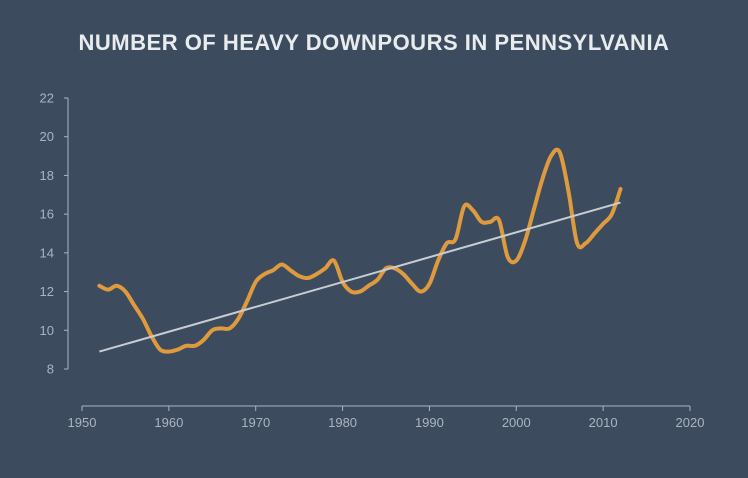 The height and width of the screenshot is (478, 748). Describe the element at coordinates (47, 136) in the screenshot. I see `y-tick-label: 20` at that location.